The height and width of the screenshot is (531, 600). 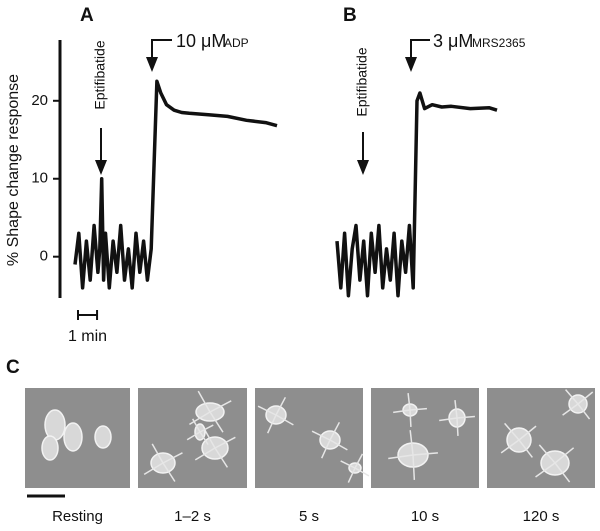 What do you see at coordinates (425, 516) in the screenshot?
I see `caption: 10 s` at bounding box center [425, 516].